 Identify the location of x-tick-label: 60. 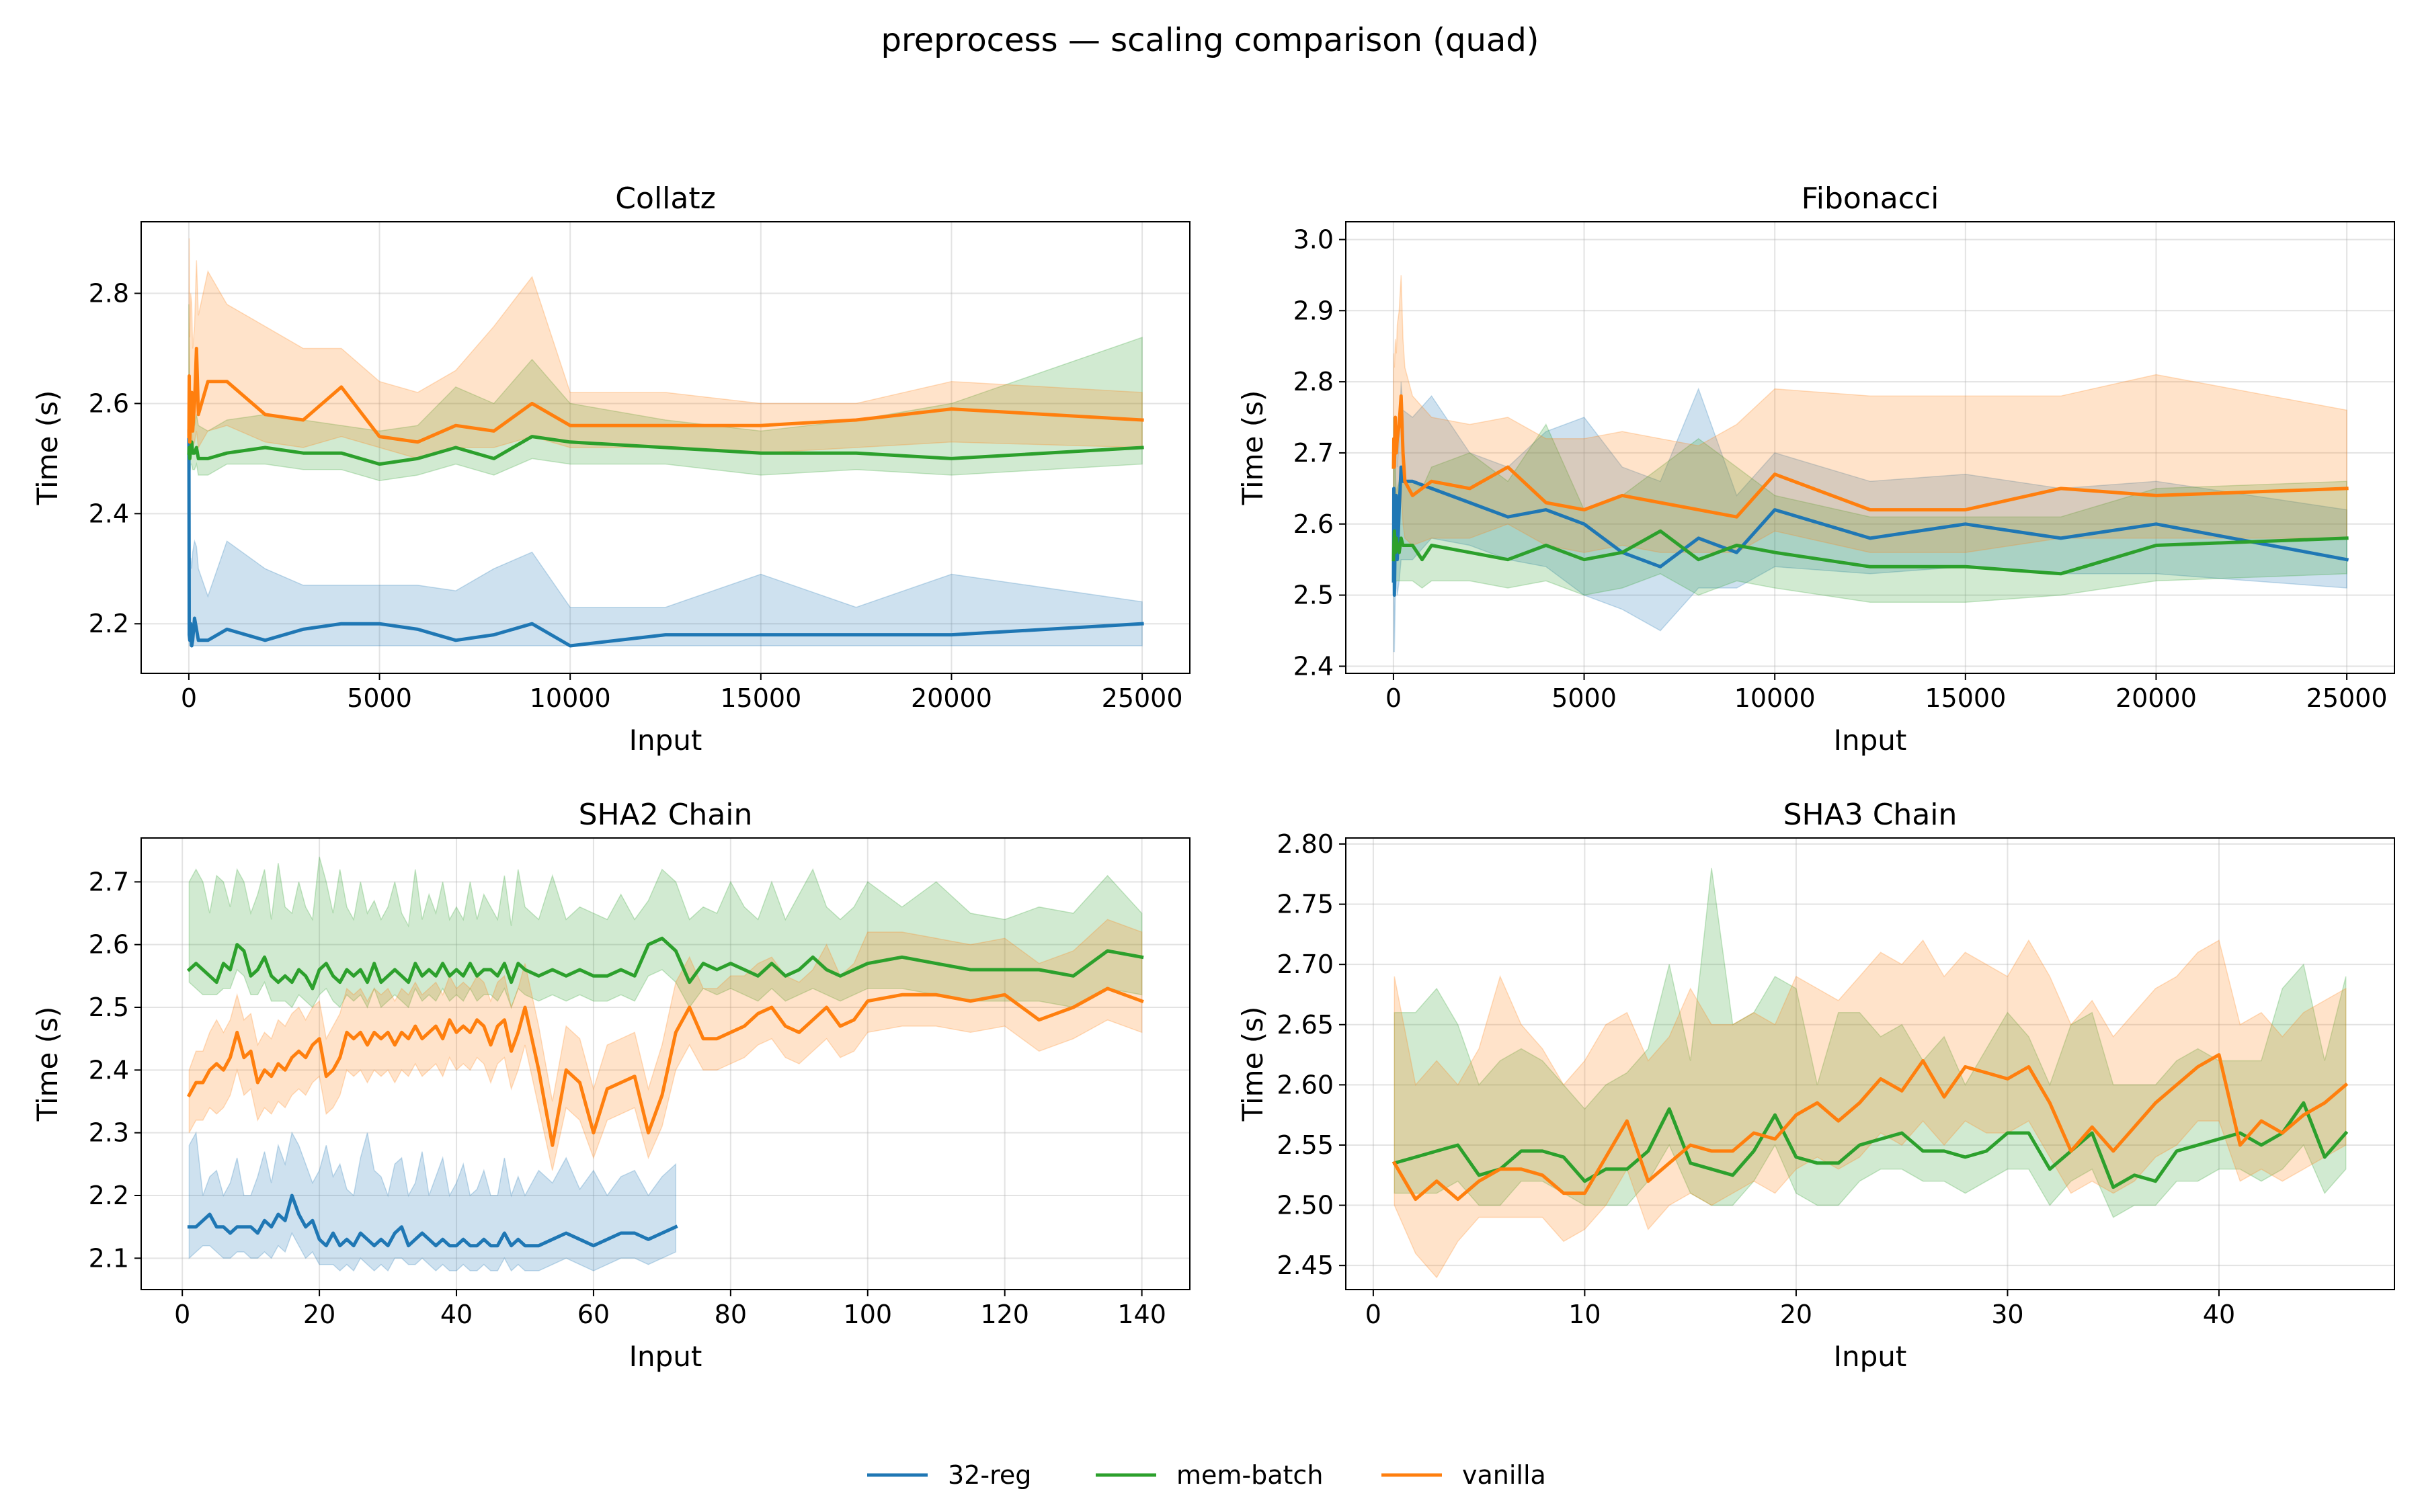
(593, 1315).